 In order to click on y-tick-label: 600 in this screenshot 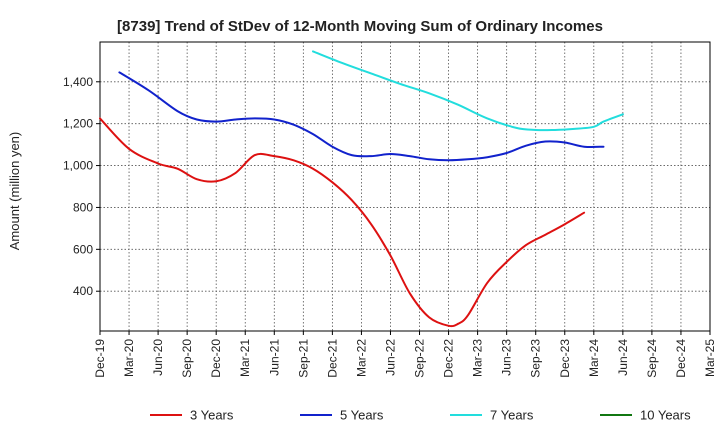, I will do `click(83, 249)`.